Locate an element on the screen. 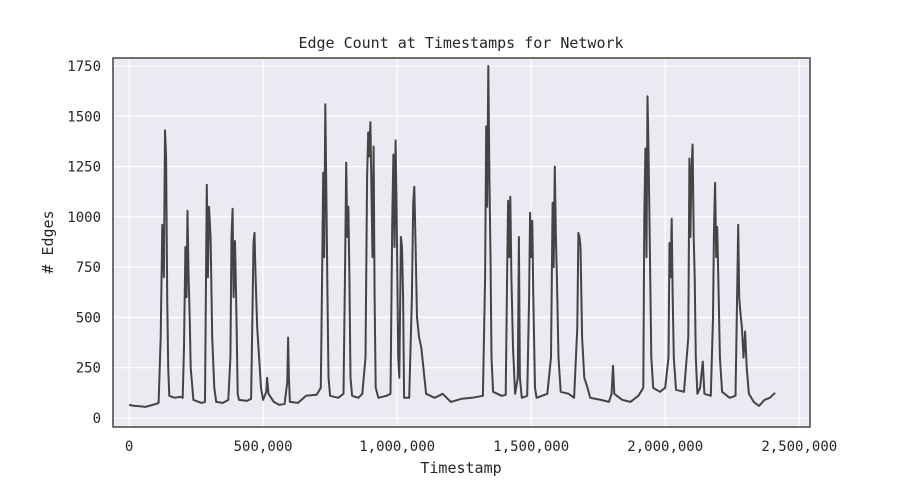 Image resolution: width=900 pixels, height=480 pixels. y-tick-label: 750 is located at coordinates (88, 268).